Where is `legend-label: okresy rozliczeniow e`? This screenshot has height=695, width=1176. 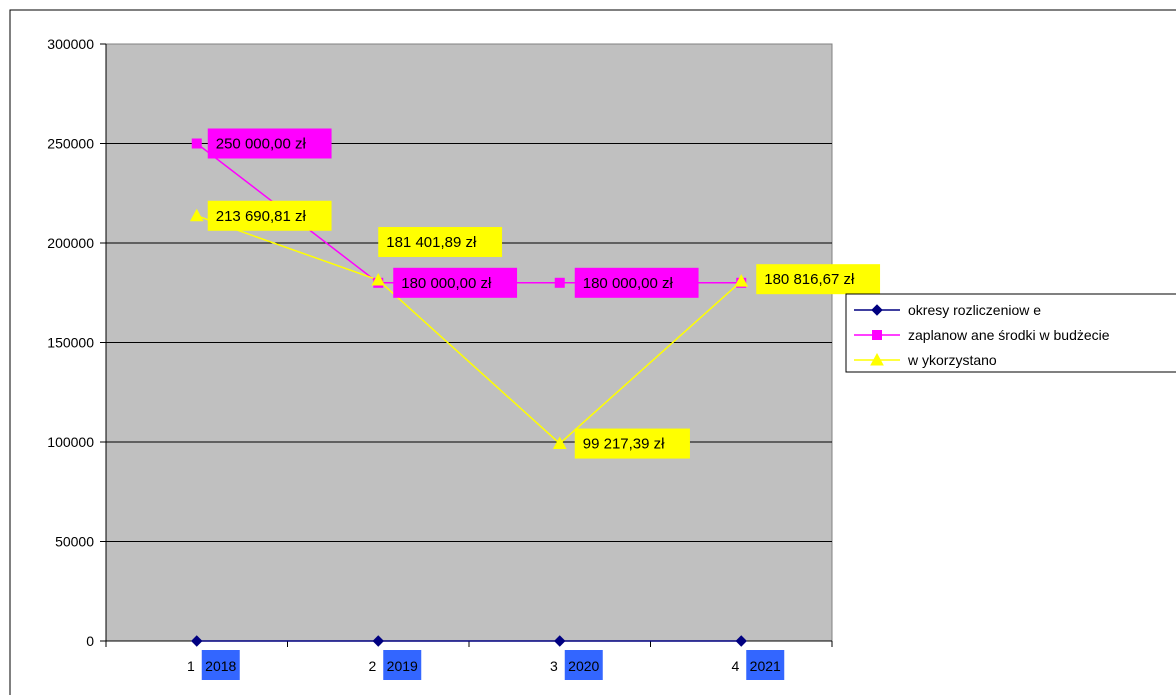 legend-label: okresy rozliczeniow e is located at coordinates (974, 310).